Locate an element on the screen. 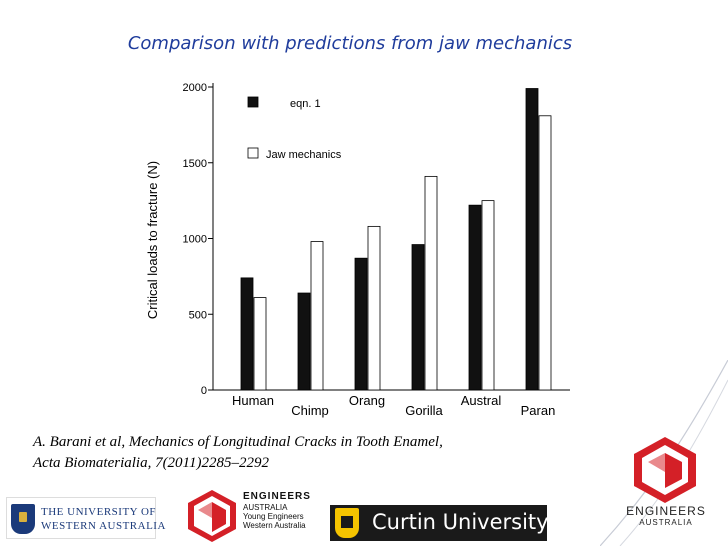 Image resolution: width=728 pixels, height=546 pixels. y-tick-label: 1500 is located at coordinates (195, 164).